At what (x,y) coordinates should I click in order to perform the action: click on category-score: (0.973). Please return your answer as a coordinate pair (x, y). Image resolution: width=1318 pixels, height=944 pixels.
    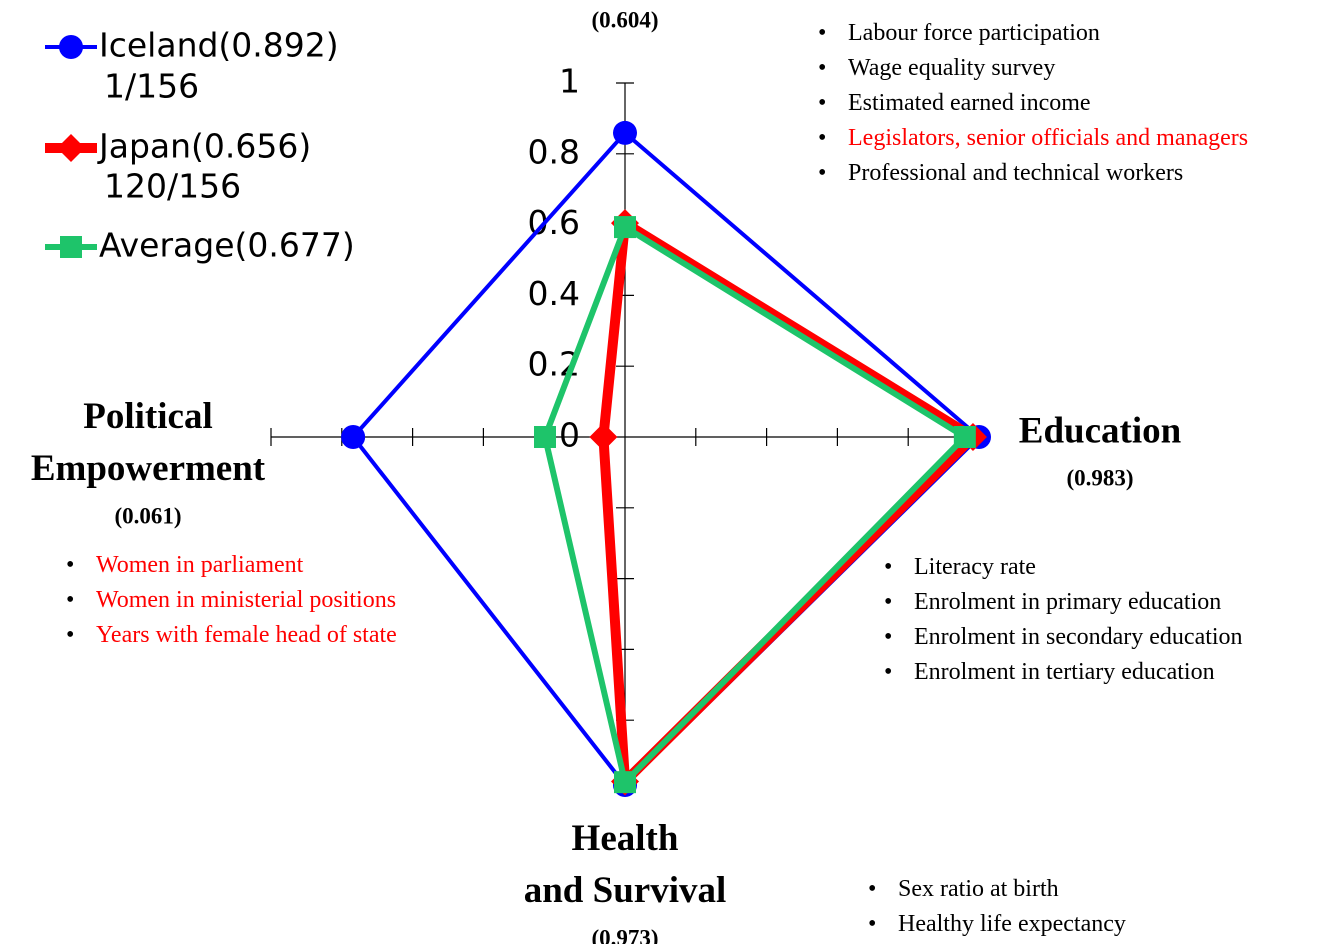
    Looking at the image, I should click on (624, 934).